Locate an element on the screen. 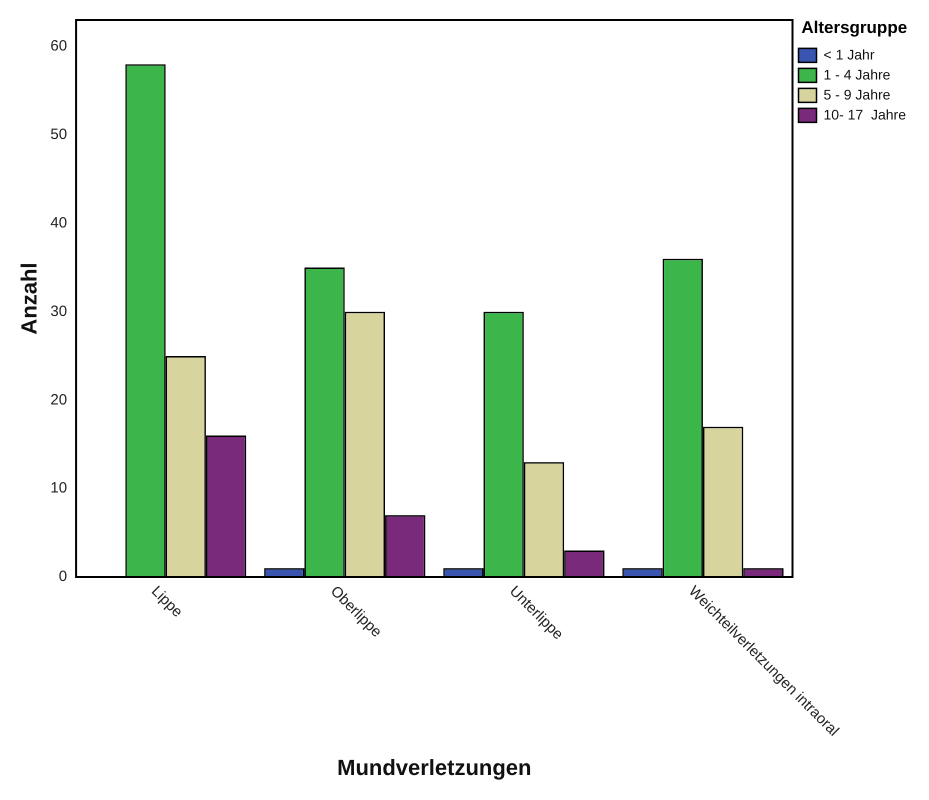  y-tick-label: 40 is located at coordinates (59, 223).